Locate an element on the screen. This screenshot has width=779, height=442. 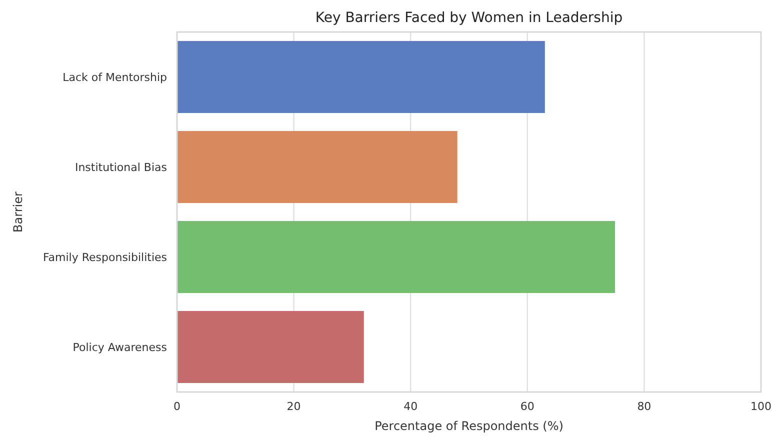
x-tick-label: 80 is located at coordinates (644, 406).